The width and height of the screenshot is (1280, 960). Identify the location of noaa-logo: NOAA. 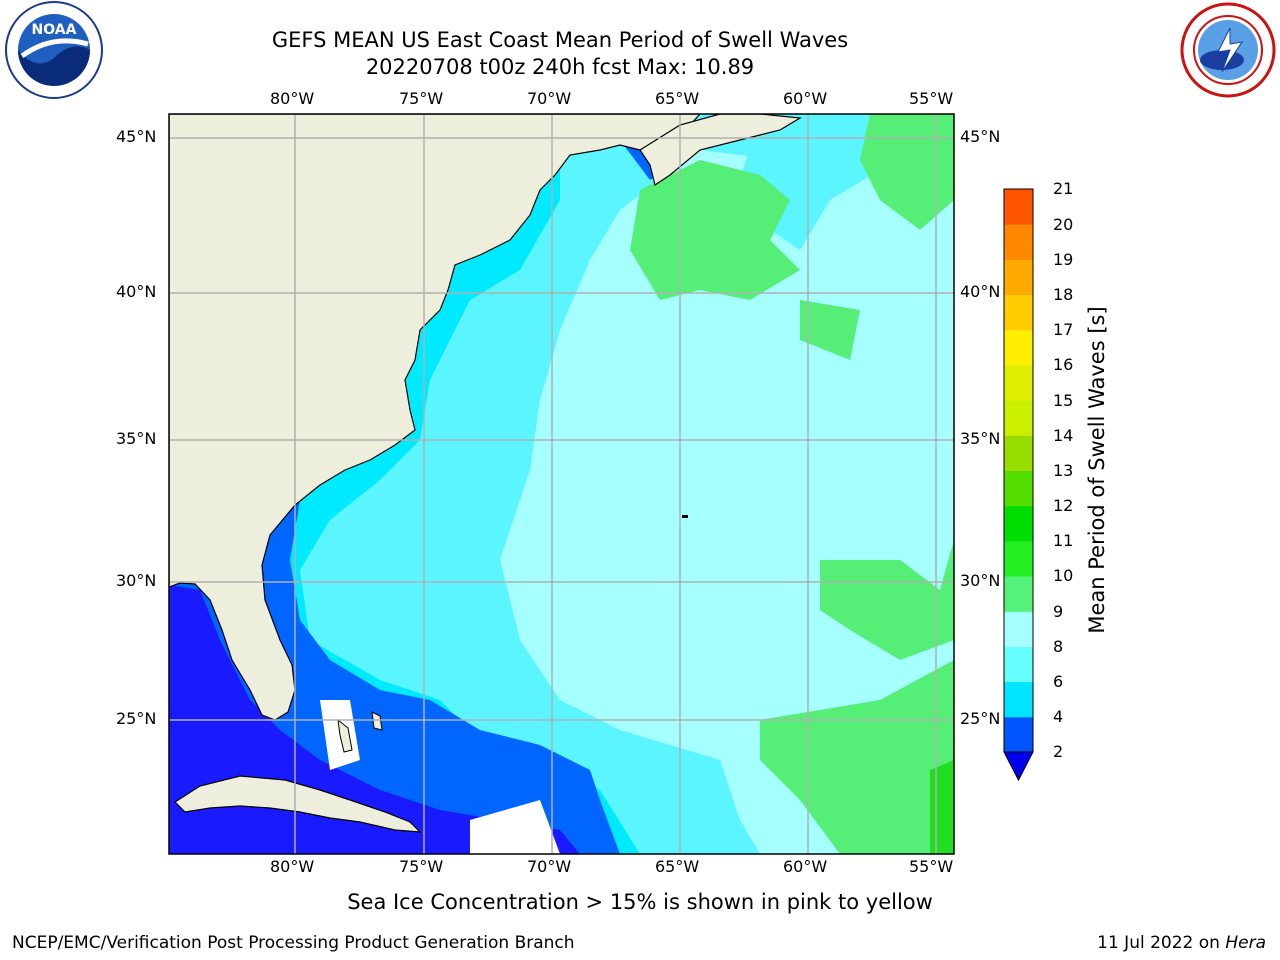
(54, 50).